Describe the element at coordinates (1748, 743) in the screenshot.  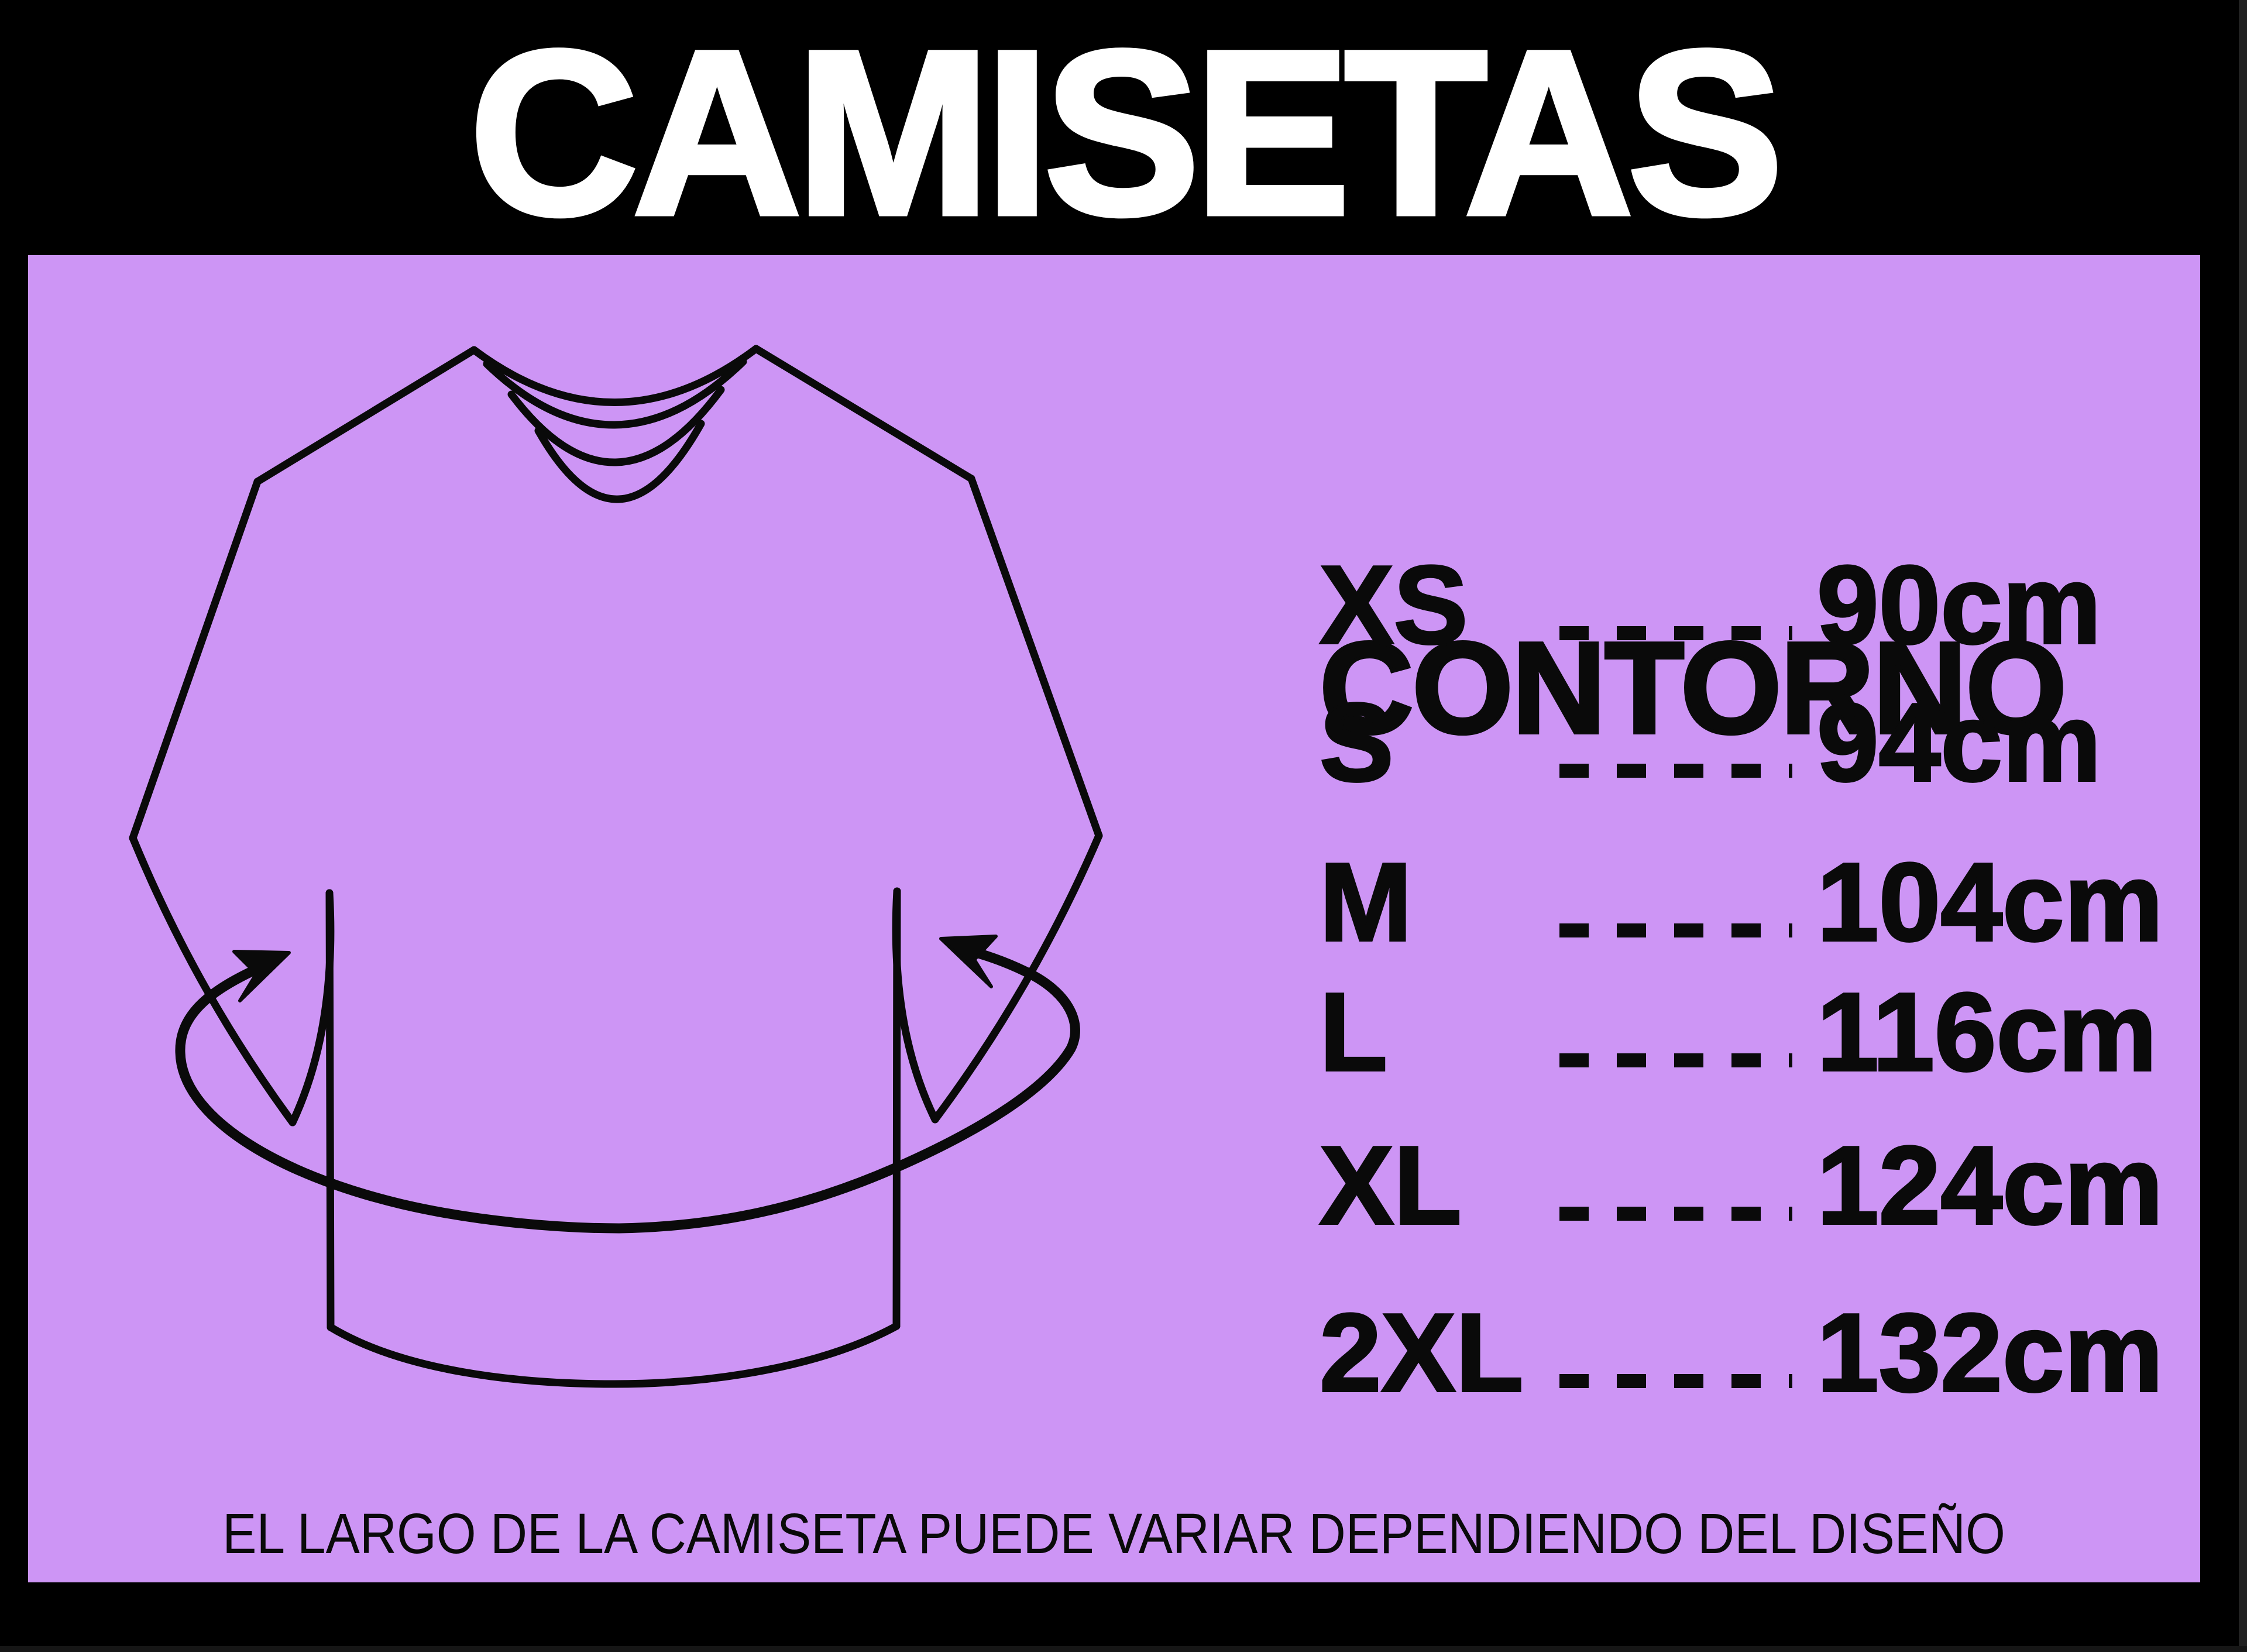
I see `size-row-s: S 94cm` at that location.